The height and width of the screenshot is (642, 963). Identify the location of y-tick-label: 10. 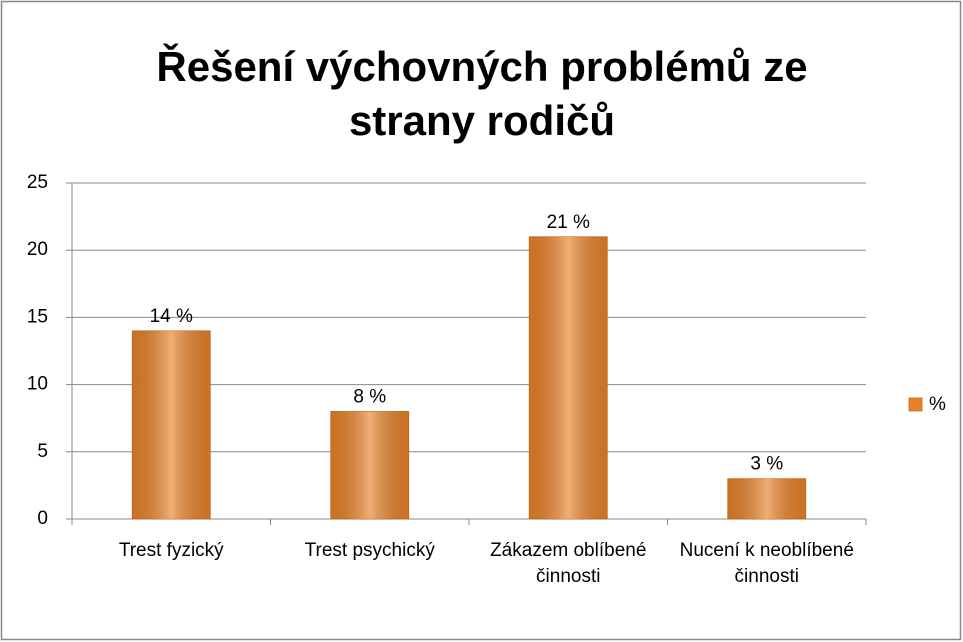
(37, 384).